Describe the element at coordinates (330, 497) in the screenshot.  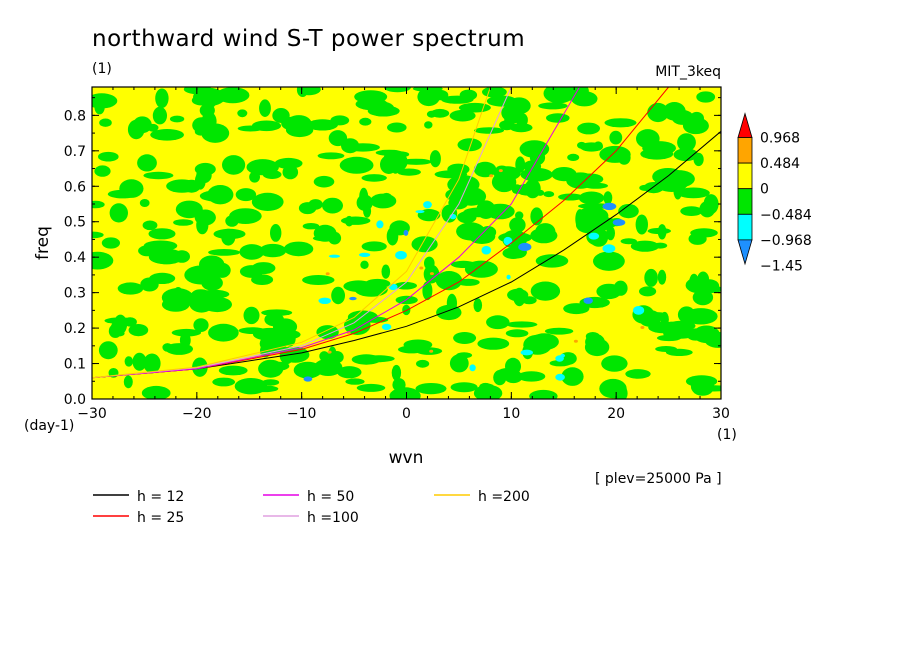
I see `legend-label: h = 50` at that location.